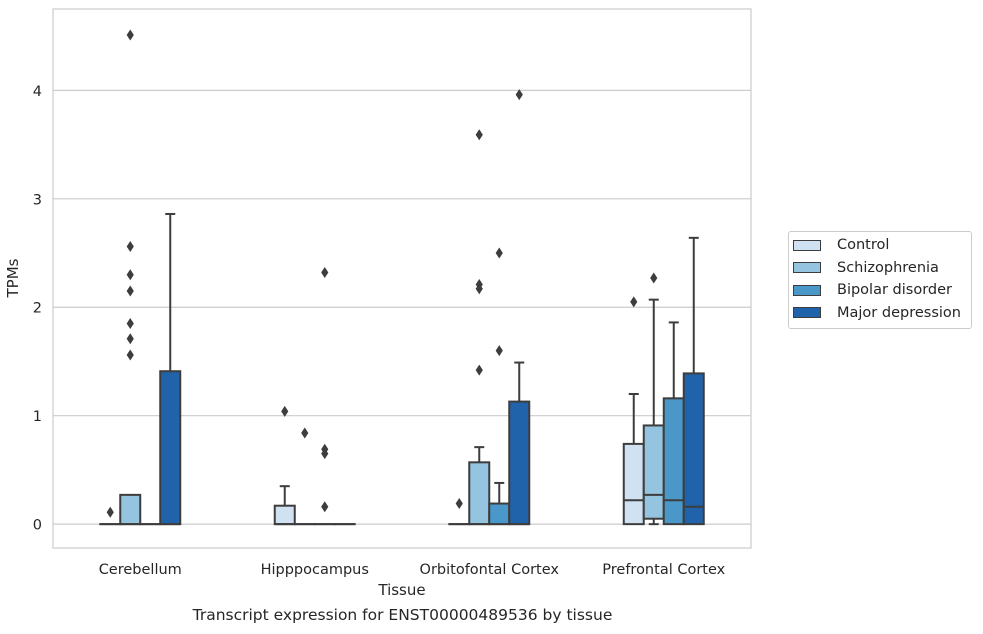 This screenshot has height=634, width=983. I want to click on x-tick-label: Hipppocampus, so click(315, 570).